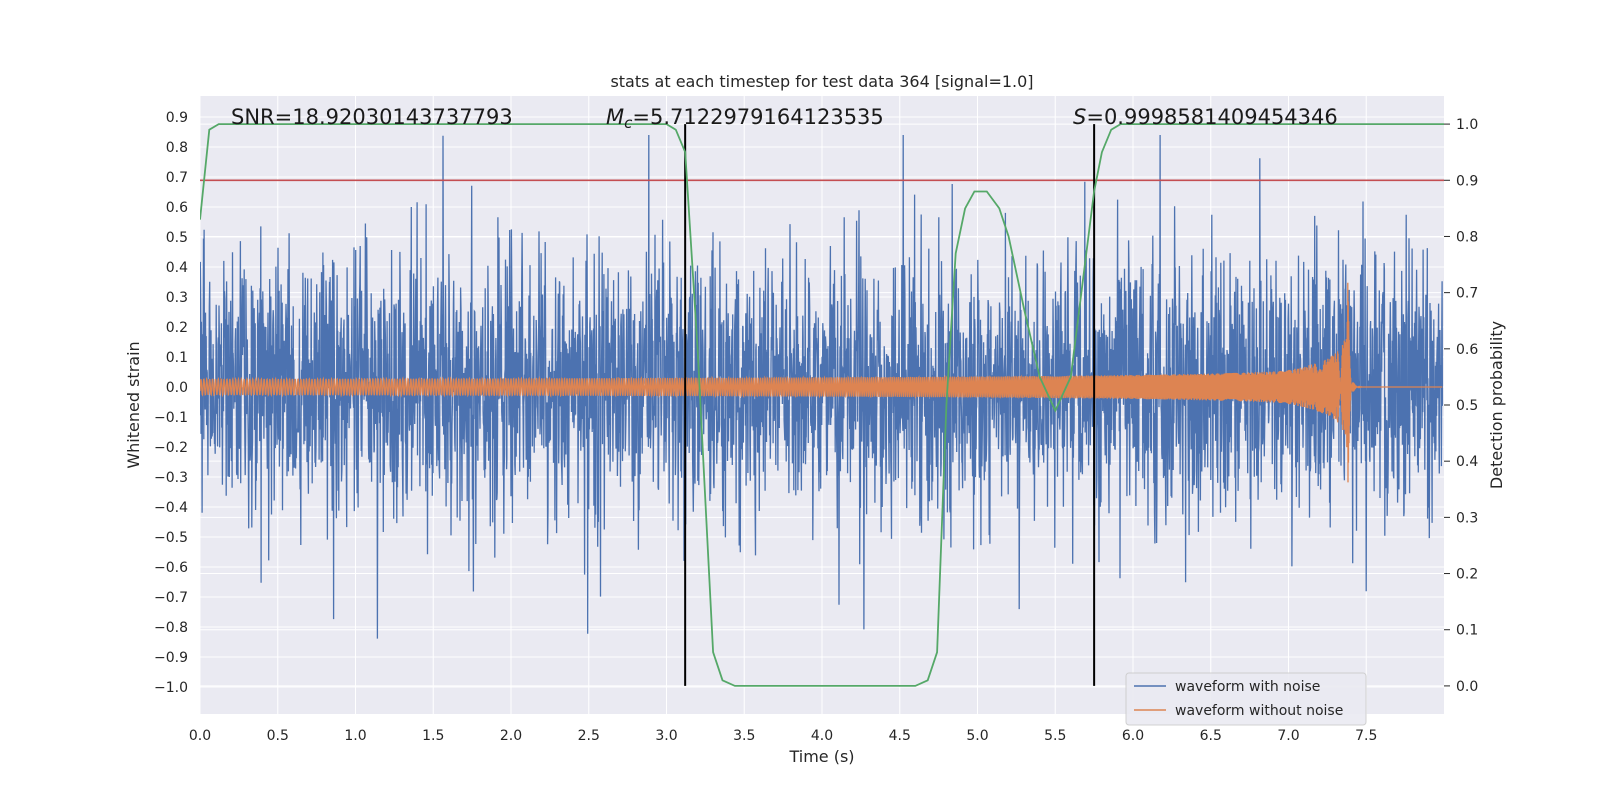 Image resolution: width=1600 pixels, height=800 pixels. I want to click on x-tick-label: 6.0, so click(1133, 736).